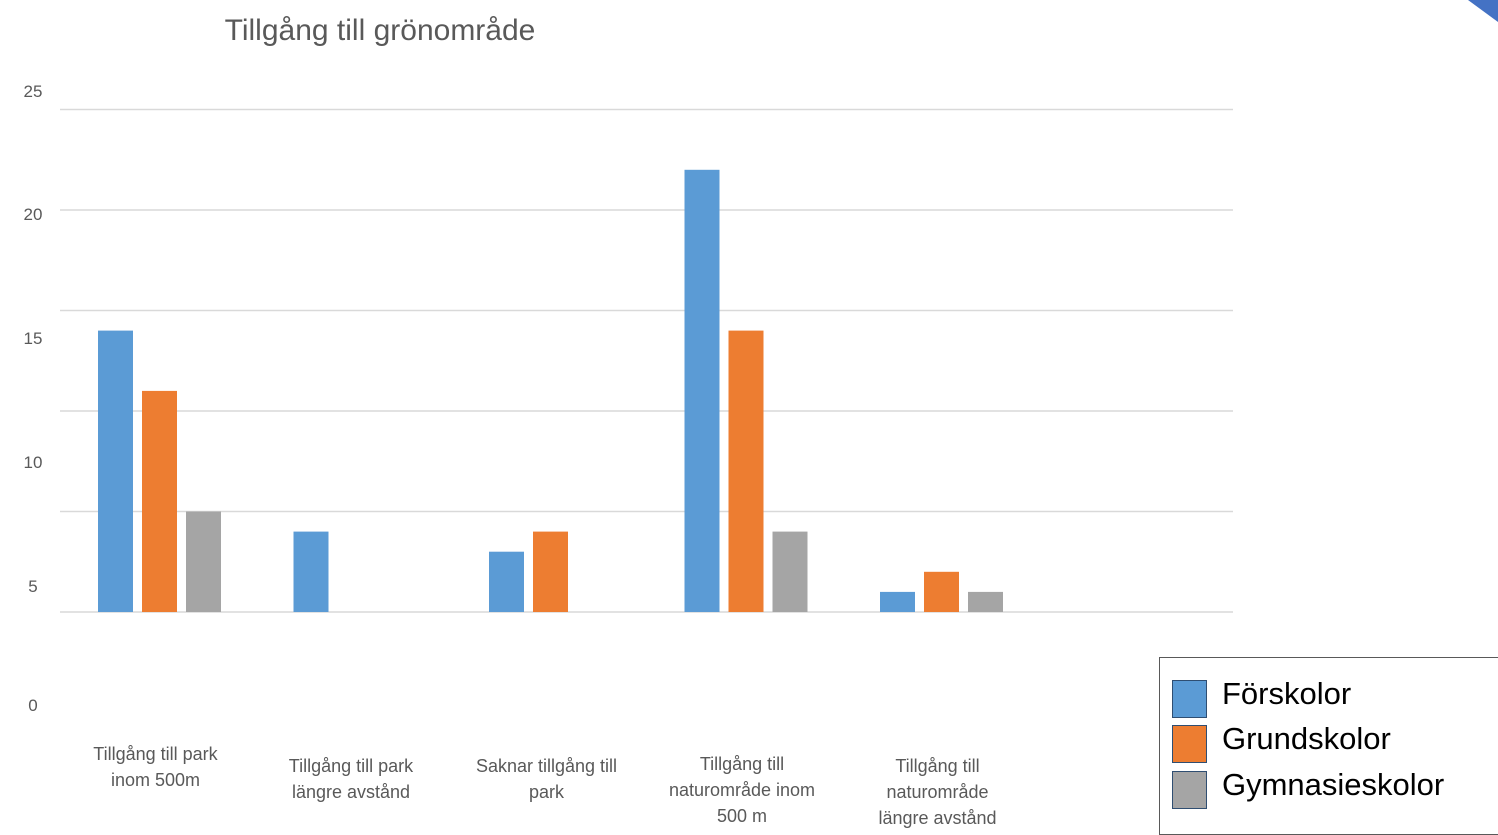 The width and height of the screenshot is (1498, 835). What do you see at coordinates (1189, 790) in the screenshot?
I see `legend-swatch-gymnasieskolor` at bounding box center [1189, 790].